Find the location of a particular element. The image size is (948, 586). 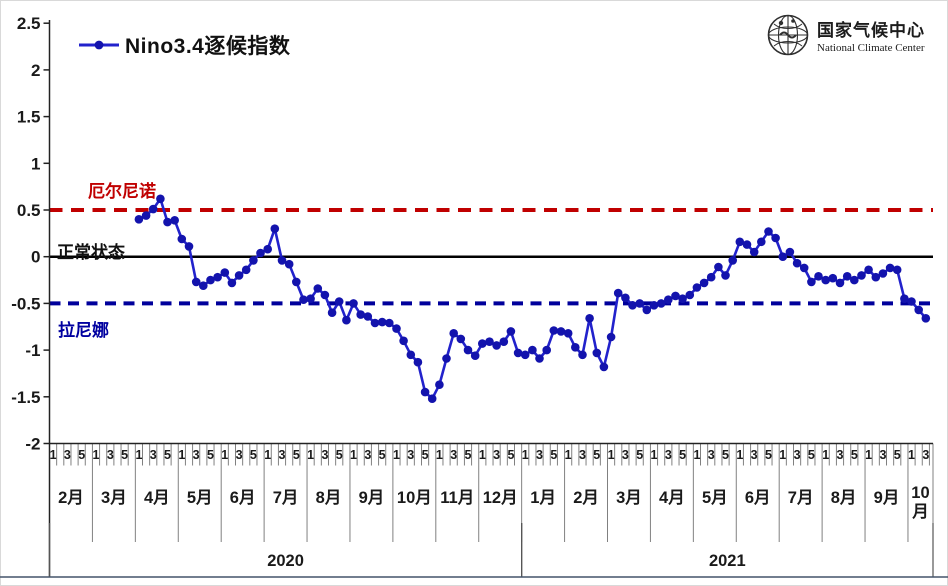

month-label: 5月 is located at coordinates (200, 497).